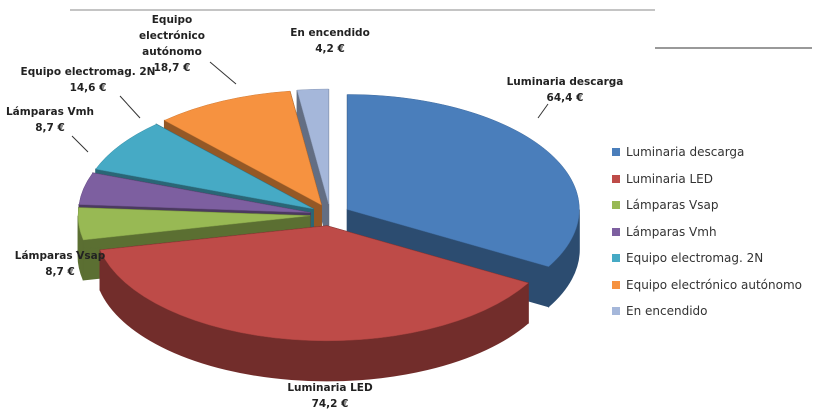 This screenshot has width=814, height=417. Describe the element at coordinates (60, 264) in the screenshot. I see `data-label: Lámparas Vsap 8,7 €` at that location.